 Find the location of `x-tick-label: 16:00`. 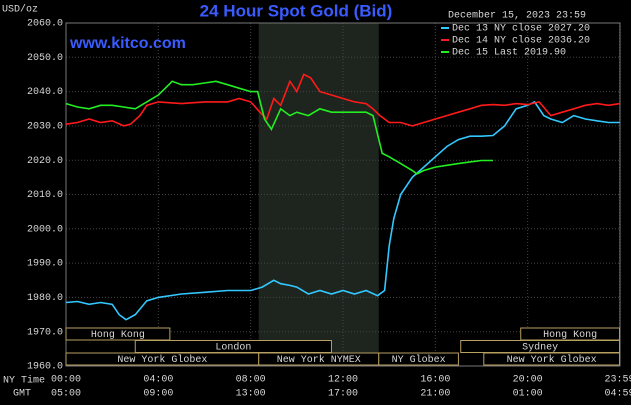

x-tick-label: 16:00 is located at coordinates (435, 380).